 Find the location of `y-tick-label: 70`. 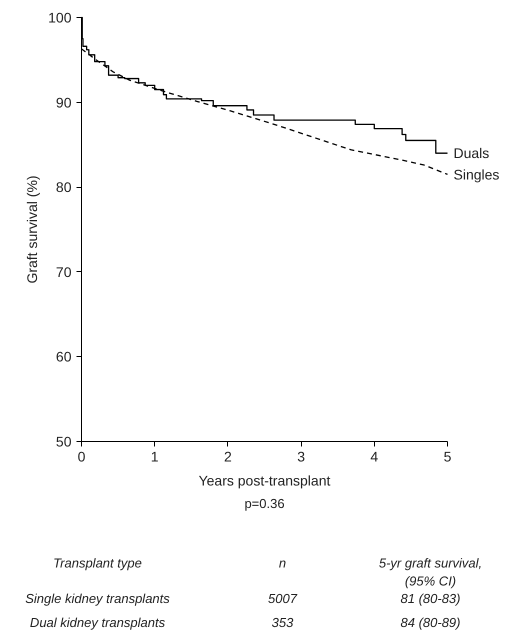

y-tick-label: 70 is located at coordinates (64, 272).